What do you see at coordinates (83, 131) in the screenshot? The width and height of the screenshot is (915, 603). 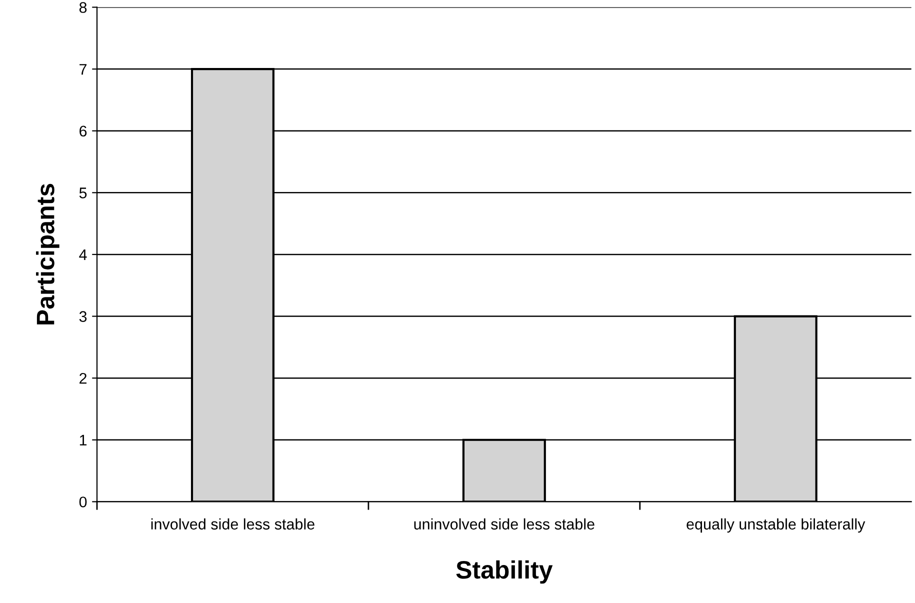 I see `y-tick-label: 6` at bounding box center [83, 131].